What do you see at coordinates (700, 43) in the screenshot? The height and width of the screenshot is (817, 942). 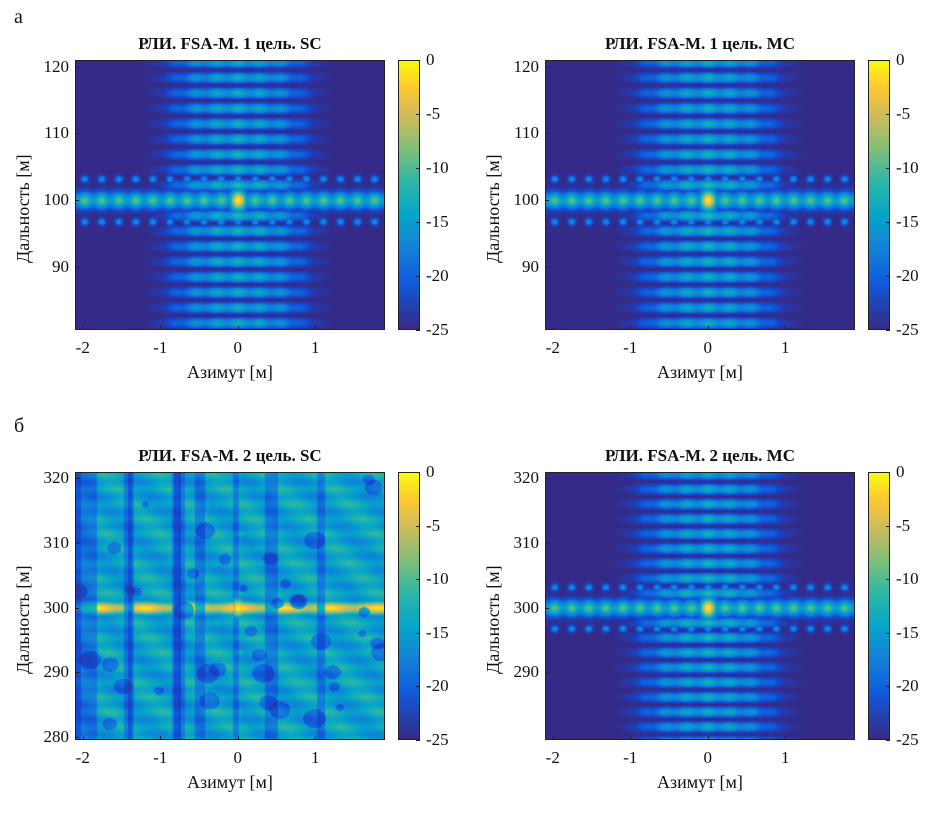 I see `plot-title: РЛИ. FSA-M. 1 цель. MC` at bounding box center [700, 43].